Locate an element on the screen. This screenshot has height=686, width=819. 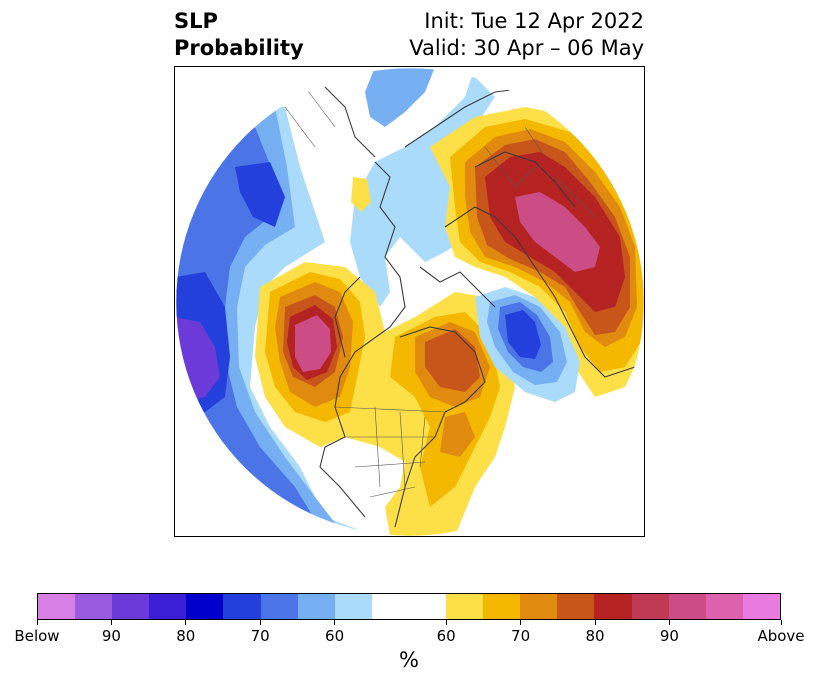
title-variable: SLP is located at coordinates (196, 21).